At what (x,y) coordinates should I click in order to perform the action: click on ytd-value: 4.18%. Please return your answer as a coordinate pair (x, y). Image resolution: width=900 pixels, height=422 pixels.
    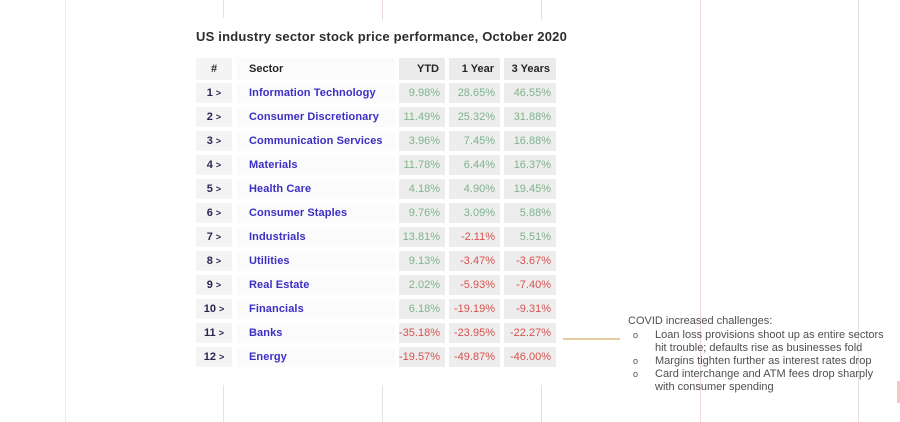
    Looking at the image, I should click on (422, 189).